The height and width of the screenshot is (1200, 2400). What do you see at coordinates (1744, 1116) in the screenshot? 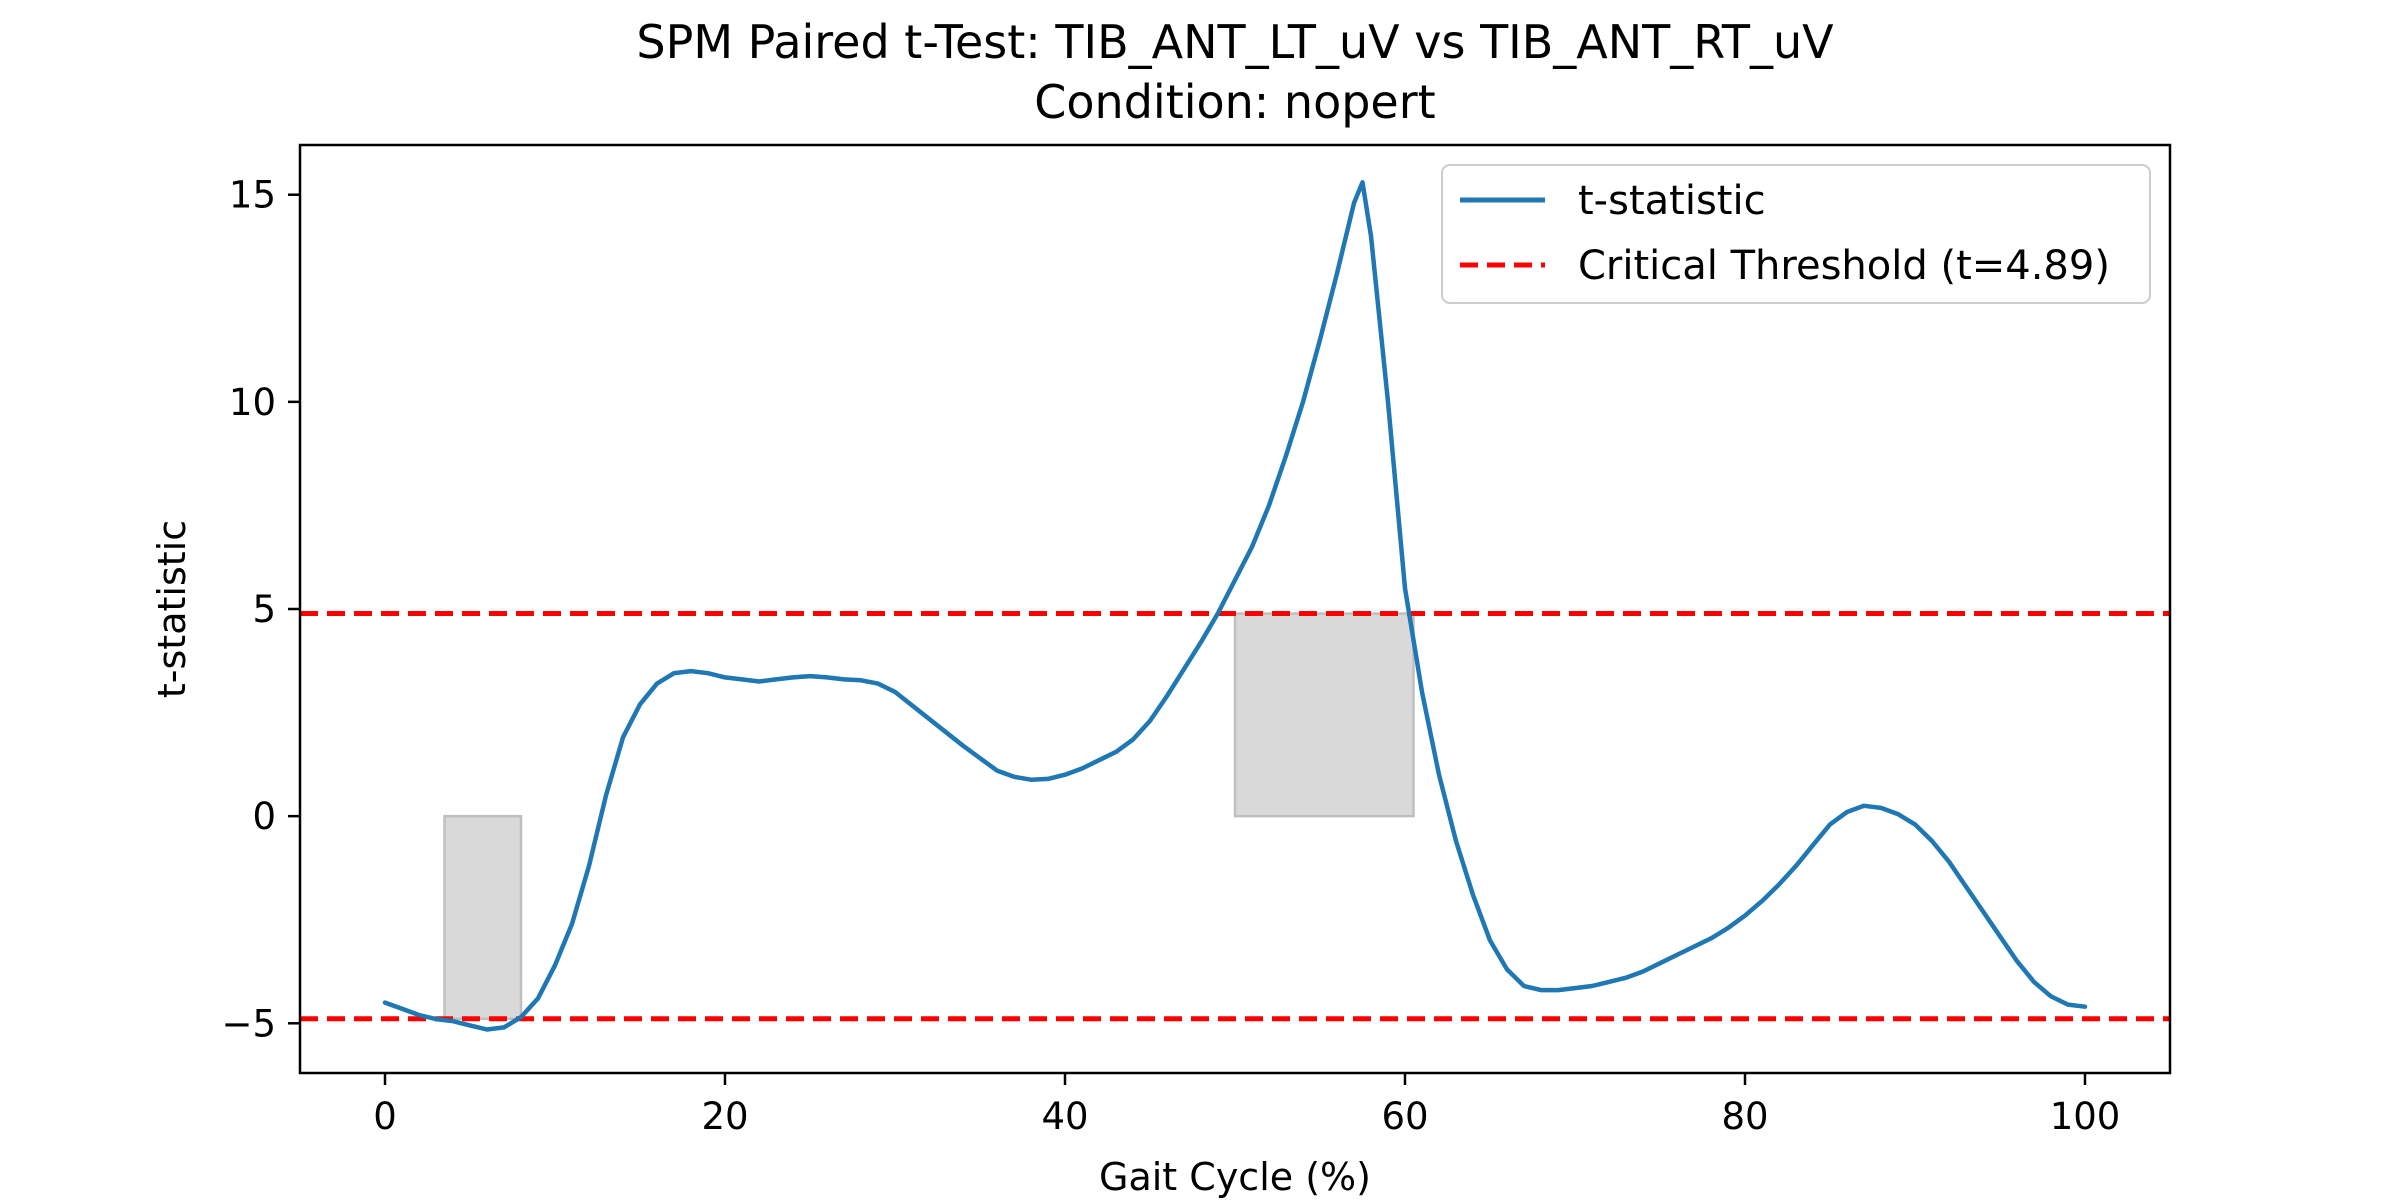
I see `x-tick-label: 80` at bounding box center [1744, 1116].